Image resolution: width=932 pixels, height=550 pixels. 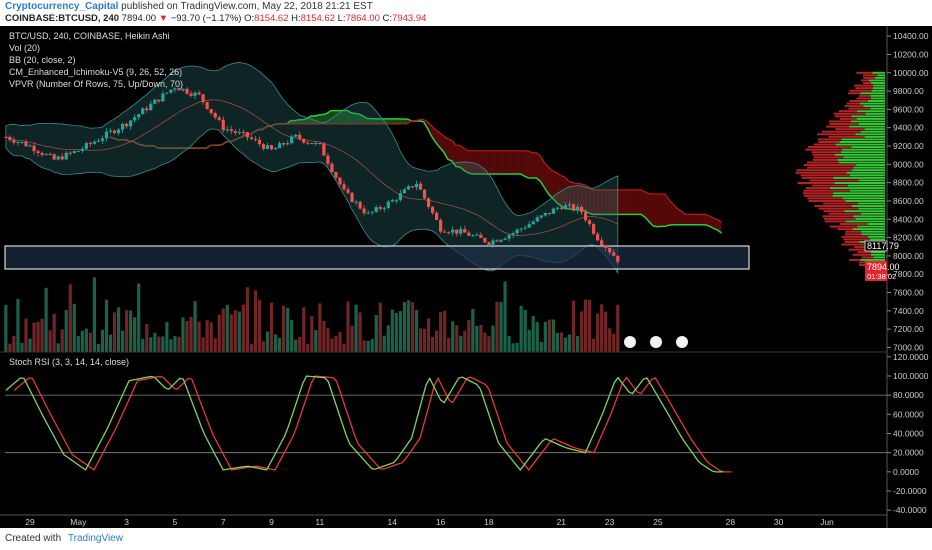 What do you see at coordinates (372, 424) in the screenshot?
I see `stoch-d-line` at bounding box center [372, 424].